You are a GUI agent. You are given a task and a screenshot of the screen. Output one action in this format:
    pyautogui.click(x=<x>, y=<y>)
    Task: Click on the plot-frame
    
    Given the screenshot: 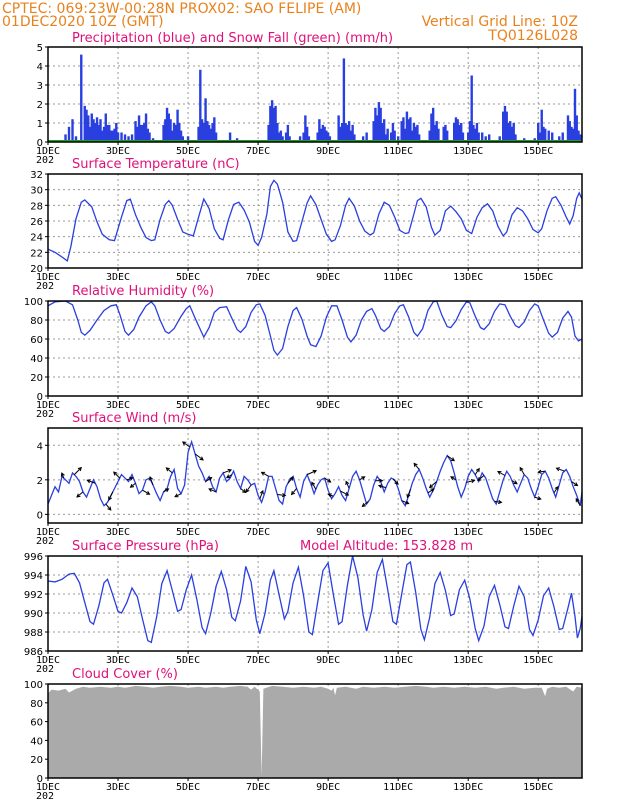 What is the action you would take?
    pyautogui.click(x=315, y=603)
    